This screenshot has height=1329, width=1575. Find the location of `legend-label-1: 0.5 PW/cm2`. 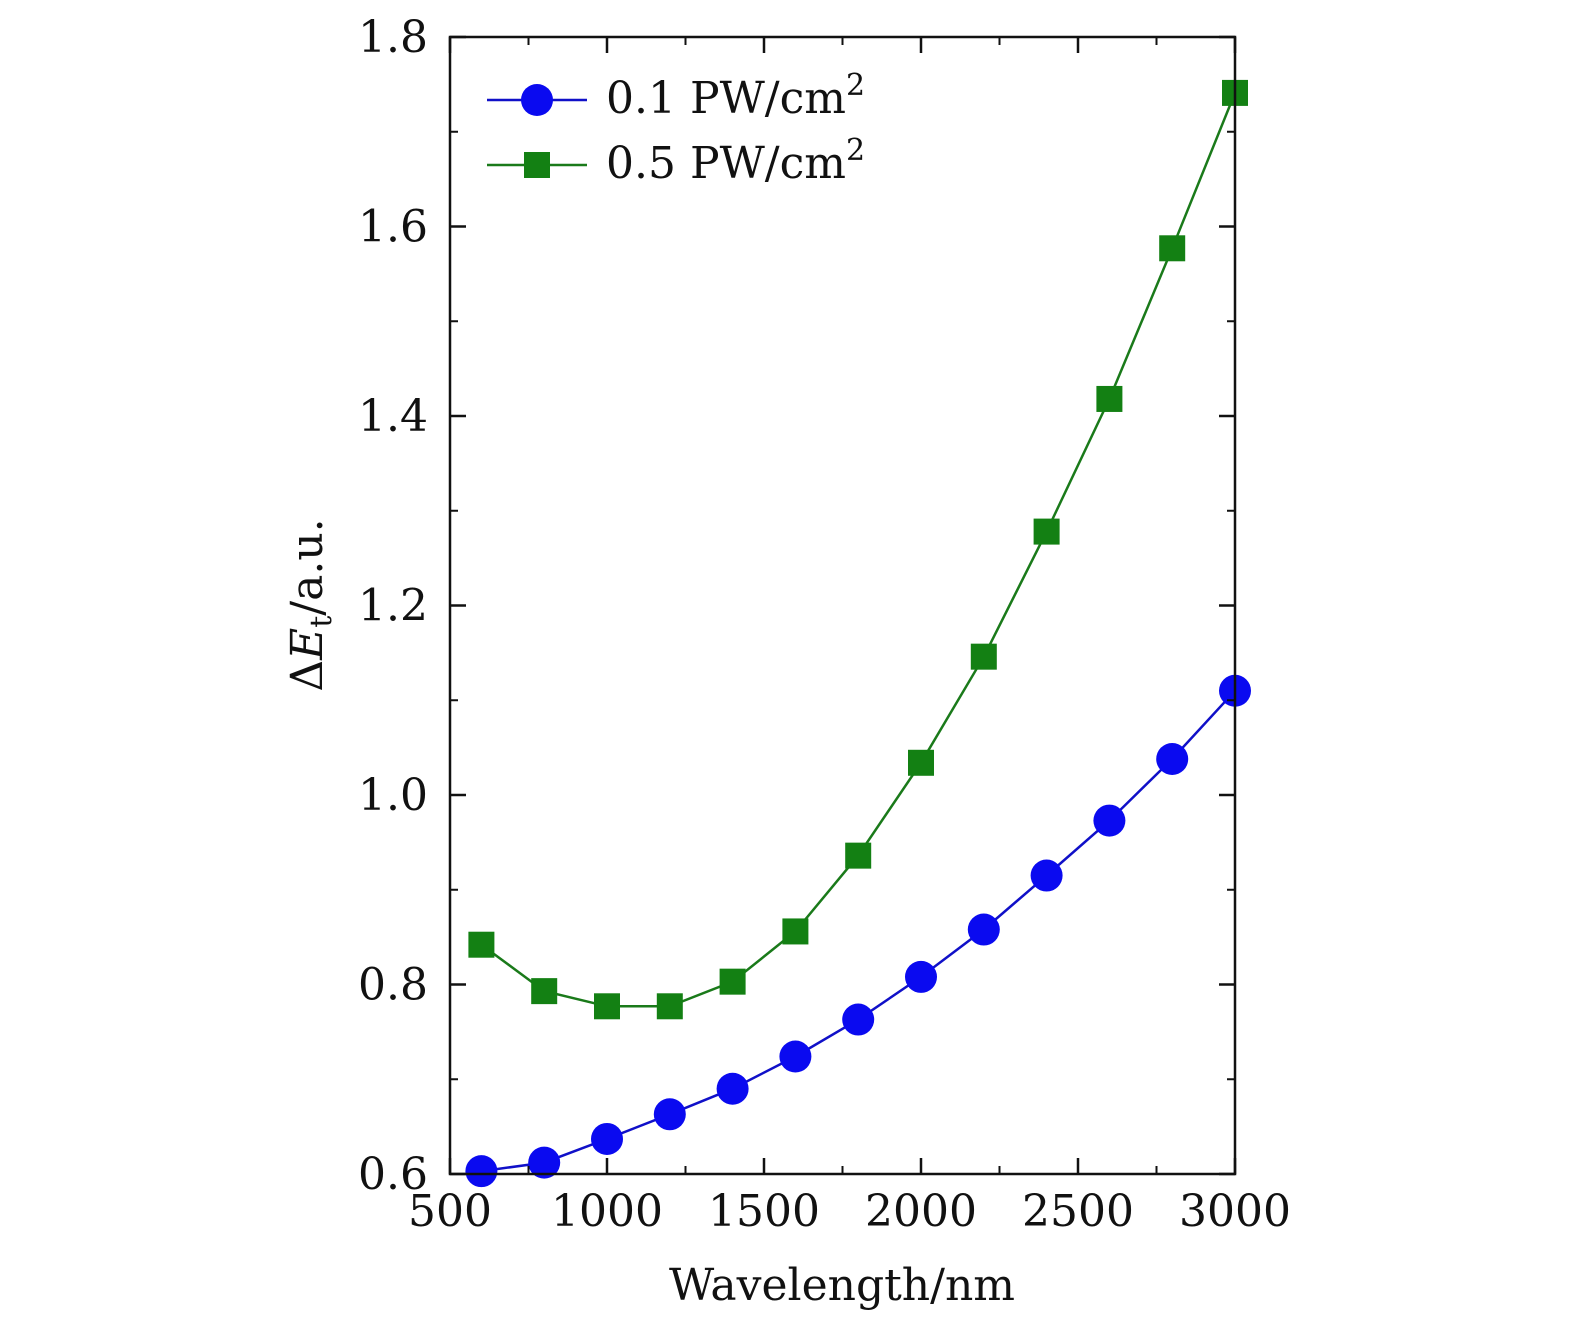

legend-label-1: 0.5 PW/cm2 is located at coordinates (735, 161).